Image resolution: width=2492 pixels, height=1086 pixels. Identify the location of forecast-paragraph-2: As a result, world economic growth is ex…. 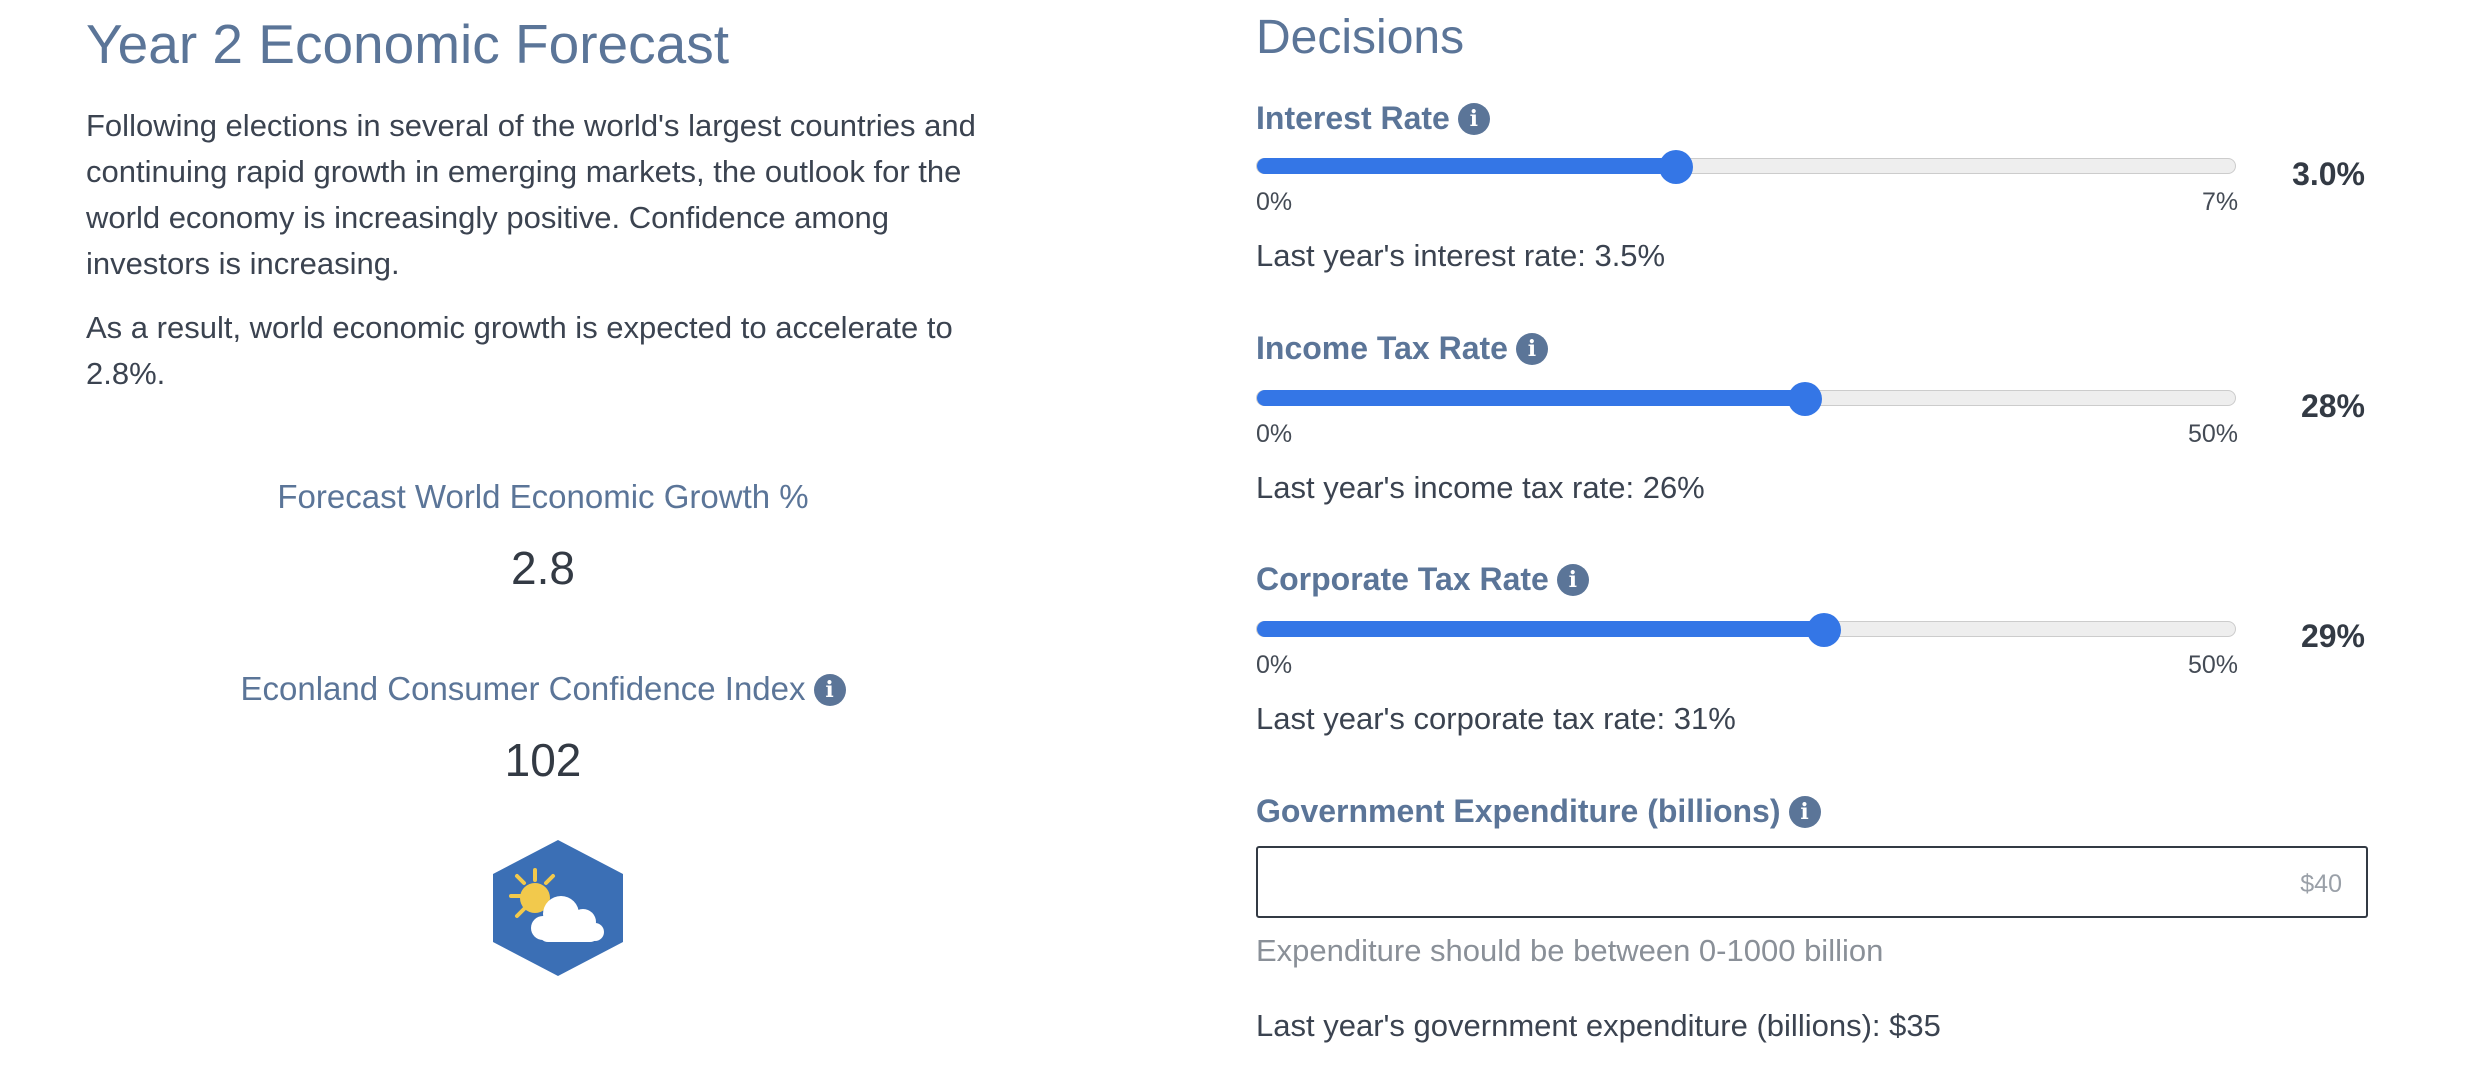
(519, 350).